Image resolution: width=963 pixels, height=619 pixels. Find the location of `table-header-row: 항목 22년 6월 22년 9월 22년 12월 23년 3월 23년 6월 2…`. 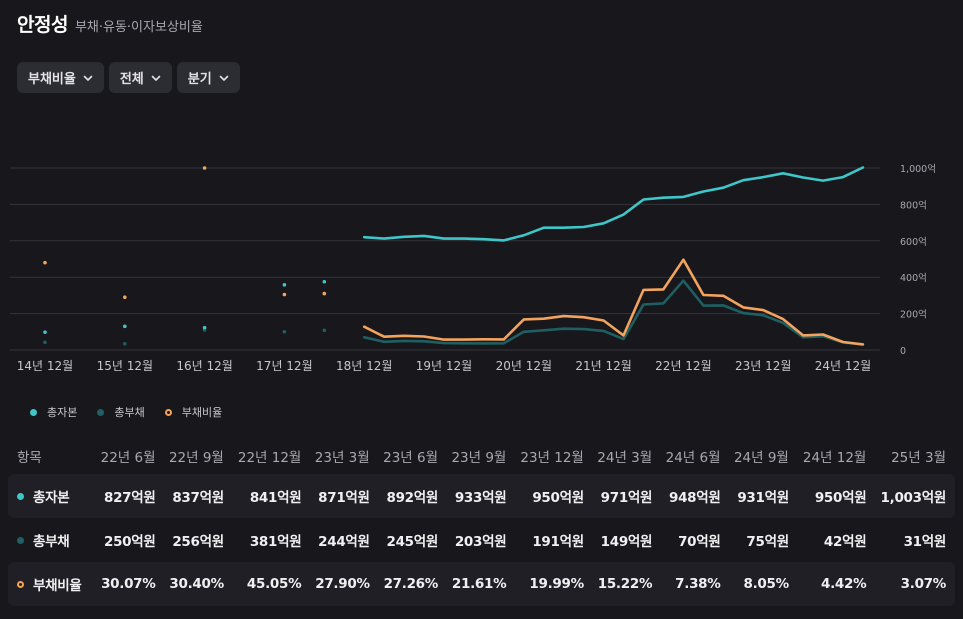

table-header-row: 항목 22년 6월 22년 9월 22년 12월 23년 3월 23년 6월 2… is located at coordinates (481, 455).